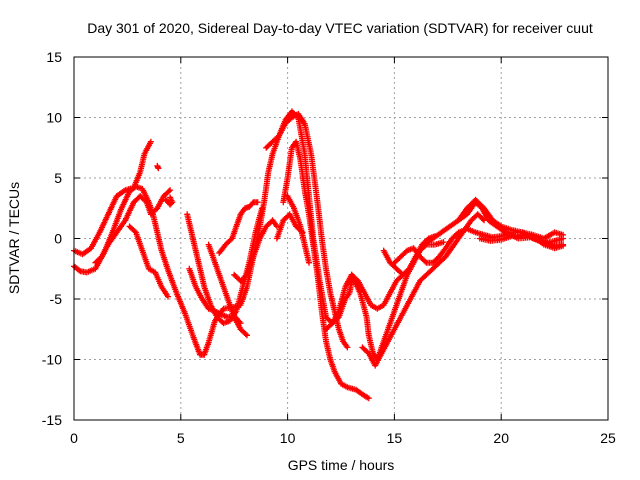 This screenshot has width=640, height=480. I want to click on series-track-e, so click(169, 201).